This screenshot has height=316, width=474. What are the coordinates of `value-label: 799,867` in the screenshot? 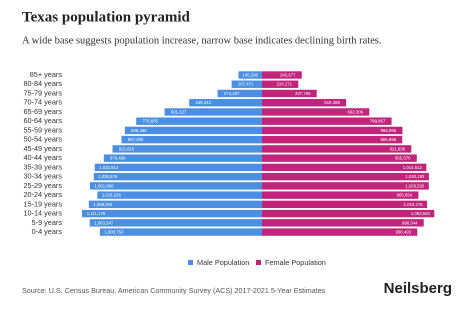 It's located at (378, 121).